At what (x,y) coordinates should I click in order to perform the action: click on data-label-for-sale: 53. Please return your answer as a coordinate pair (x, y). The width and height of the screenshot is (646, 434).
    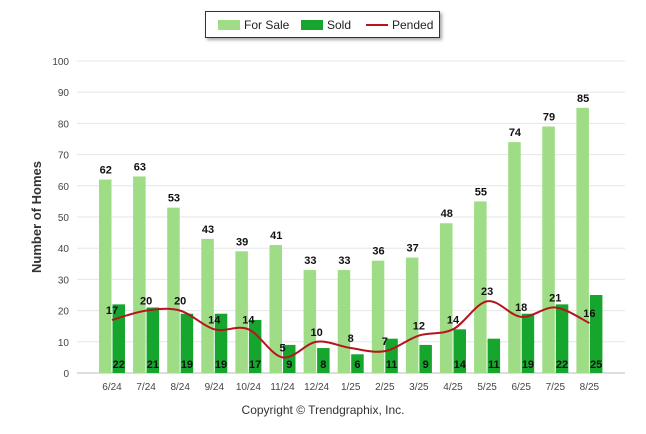
    Looking at the image, I should click on (174, 199).